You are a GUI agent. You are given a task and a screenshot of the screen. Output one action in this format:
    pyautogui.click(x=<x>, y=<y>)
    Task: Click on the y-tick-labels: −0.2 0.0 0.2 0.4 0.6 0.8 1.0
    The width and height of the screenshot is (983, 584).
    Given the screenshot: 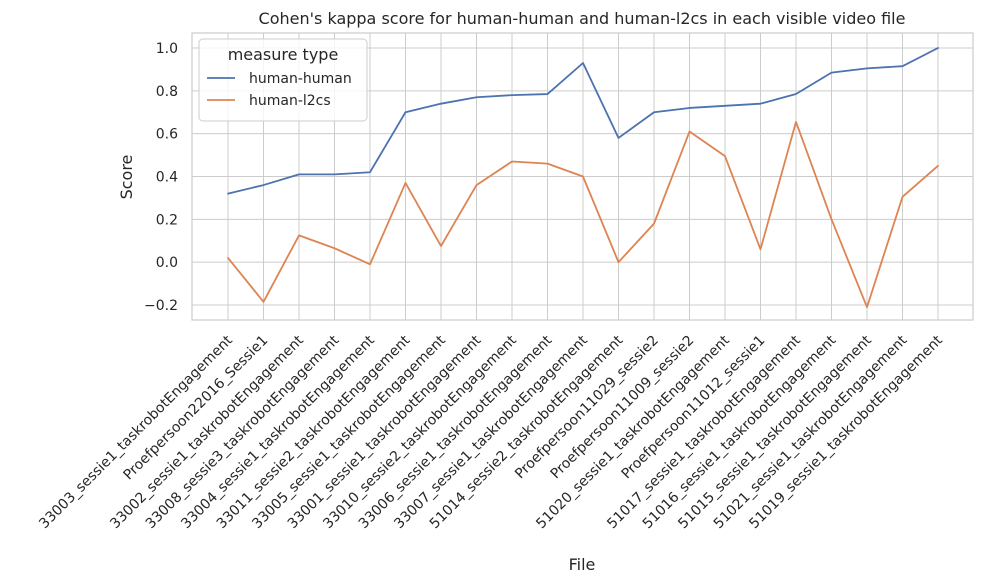 What is the action you would take?
    pyautogui.click(x=161, y=177)
    